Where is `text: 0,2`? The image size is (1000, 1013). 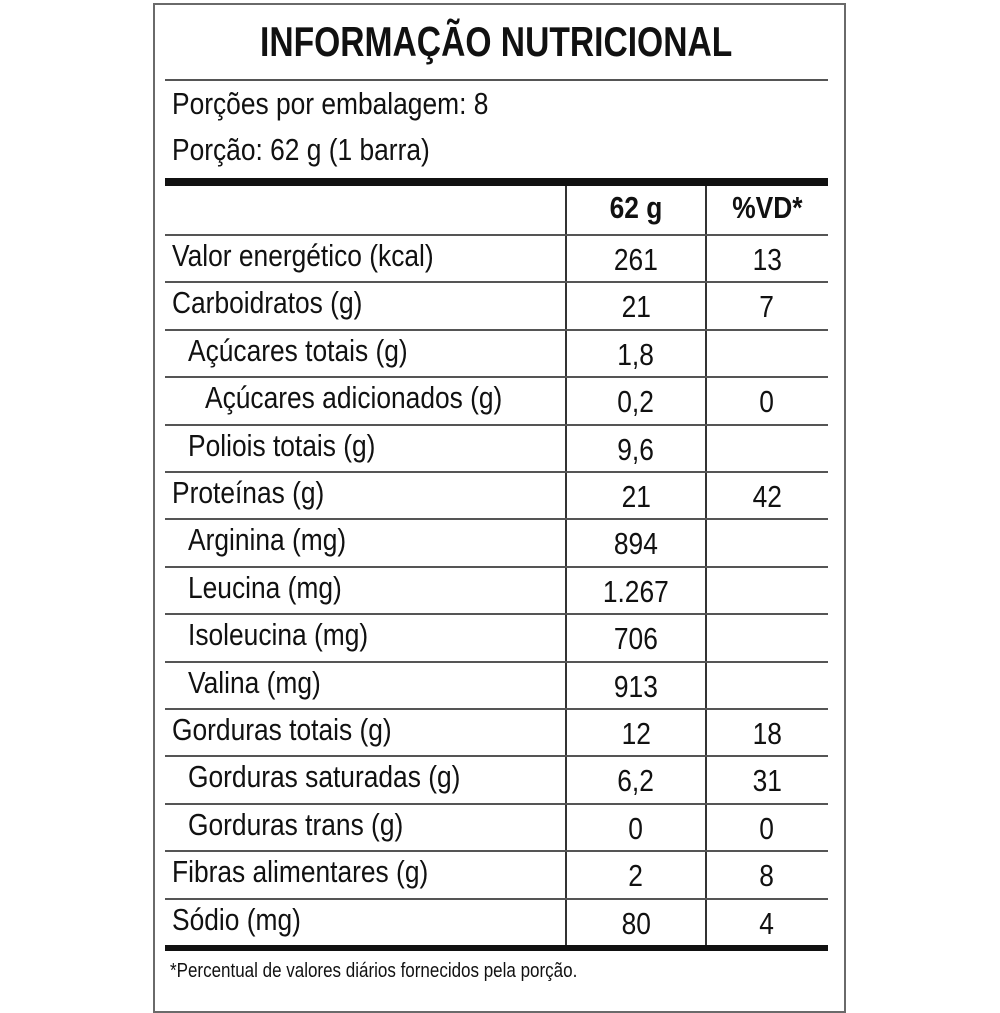 text: 0,2 is located at coordinates (636, 401).